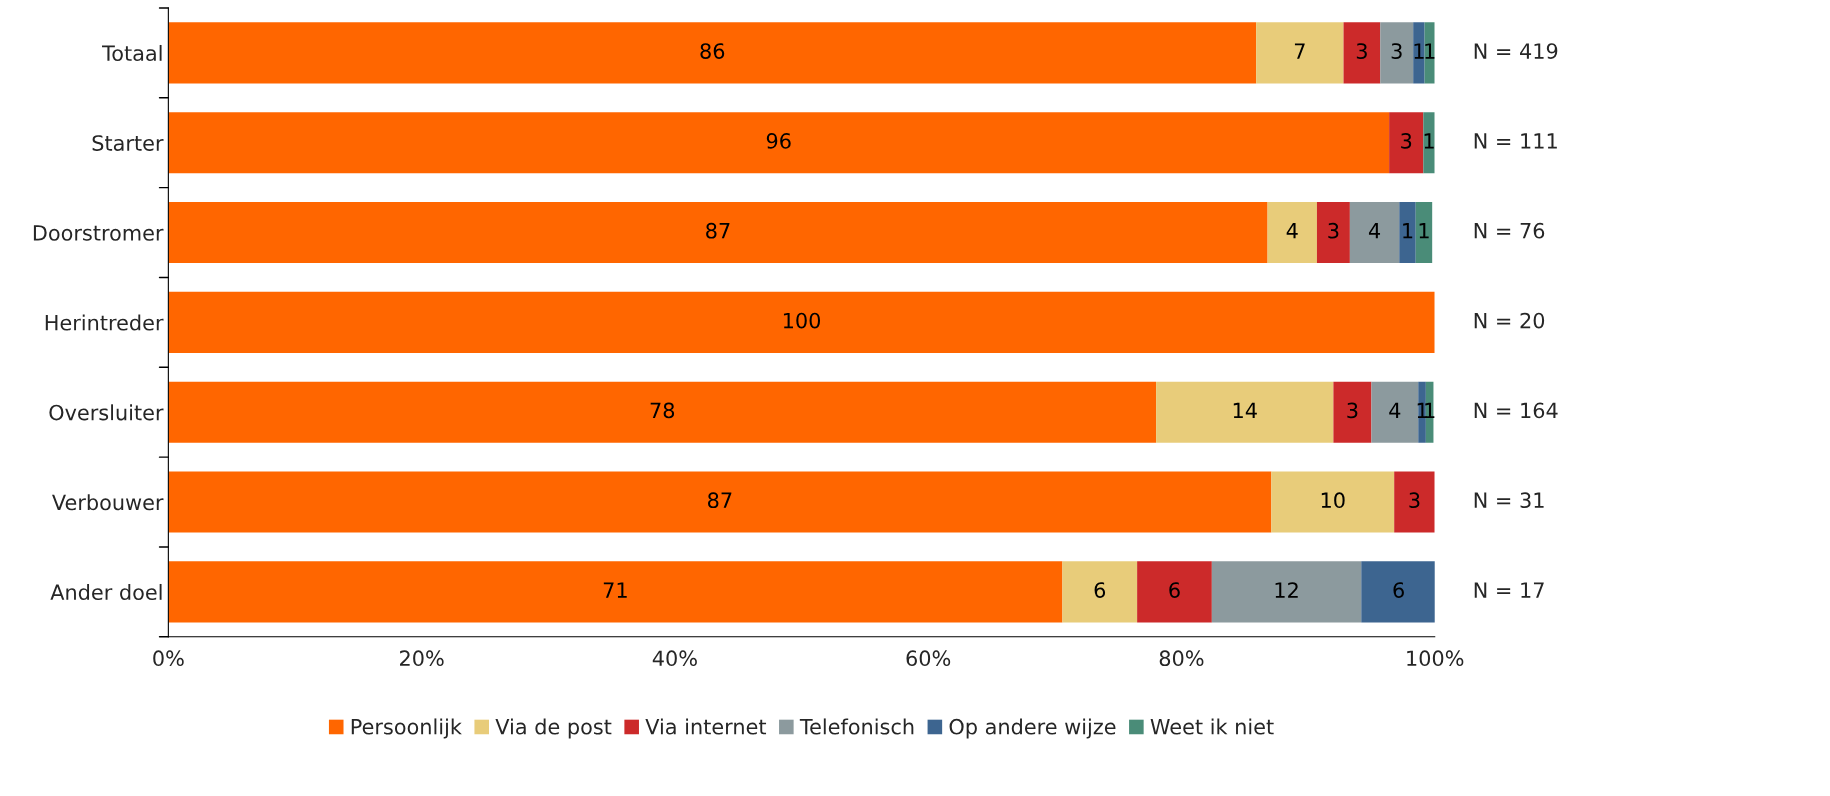 The image size is (1830, 796). What do you see at coordinates (1509, 230) in the screenshot?
I see `text: N = 76` at bounding box center [1509, 230].